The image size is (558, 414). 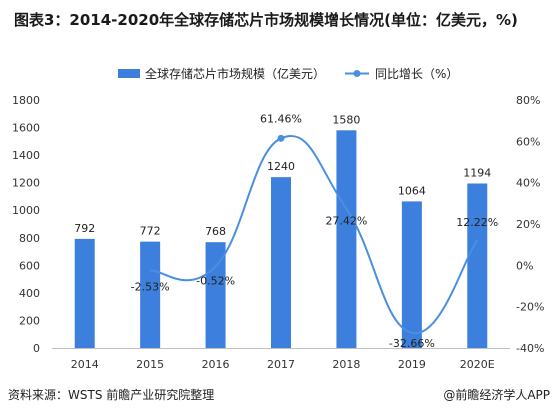 What do you see at coordinates (530, 348) in the screenshot?
I see `y-right-tick-label: -40%` at bounding box center [530, 348].